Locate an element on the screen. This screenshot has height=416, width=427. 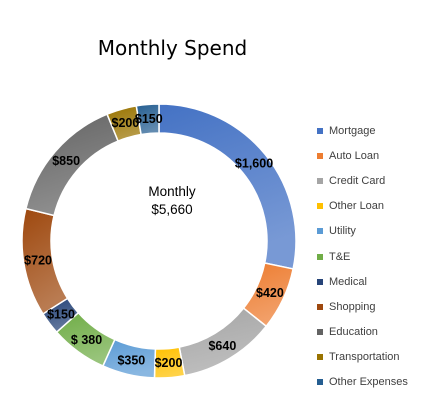
legend-label: Utility is located at coordinates (342, 231).